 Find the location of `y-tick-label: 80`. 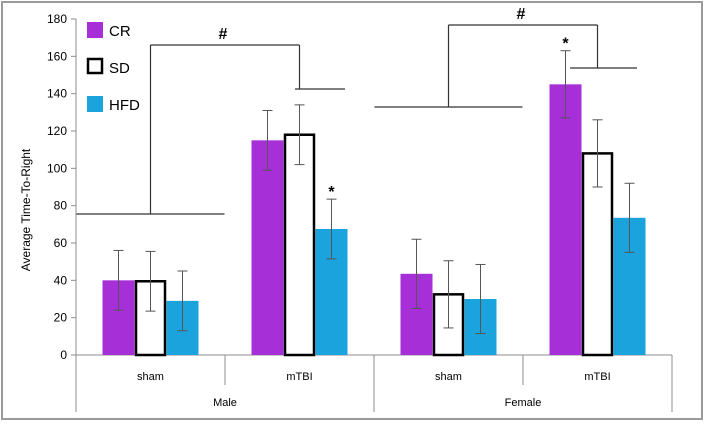

y-tick-label: 80 is located at coordinates (61, 206).